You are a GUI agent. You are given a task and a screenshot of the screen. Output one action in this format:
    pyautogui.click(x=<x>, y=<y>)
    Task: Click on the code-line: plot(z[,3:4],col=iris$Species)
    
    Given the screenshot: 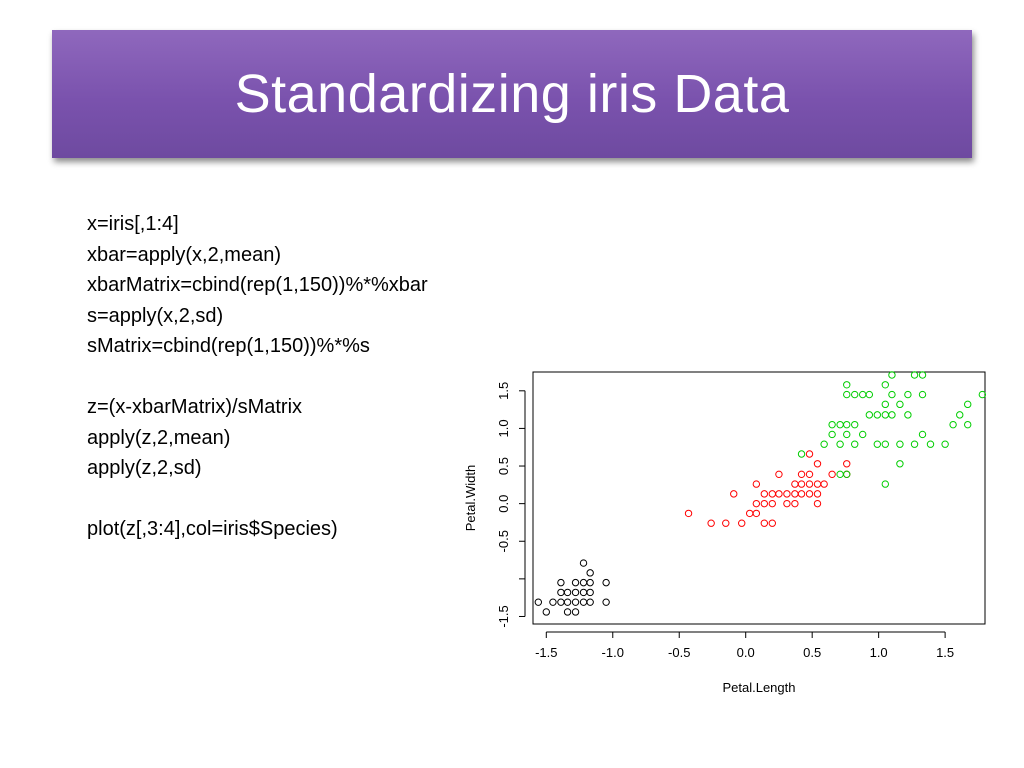 What is the action you would take?
    pyautogui.click(x=212, y=529)
    